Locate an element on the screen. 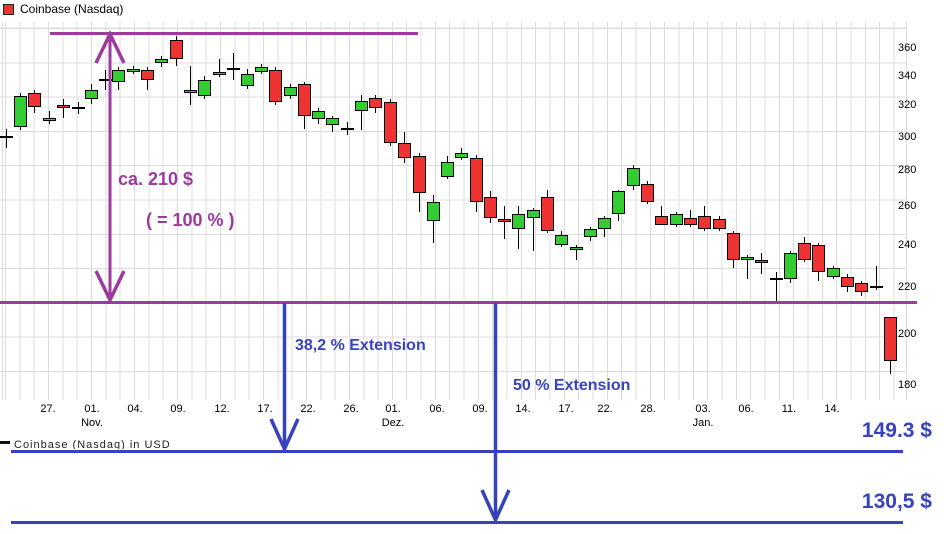  chart-title: Coinbase (Nasdaq) is located at coordinates (72, 9).